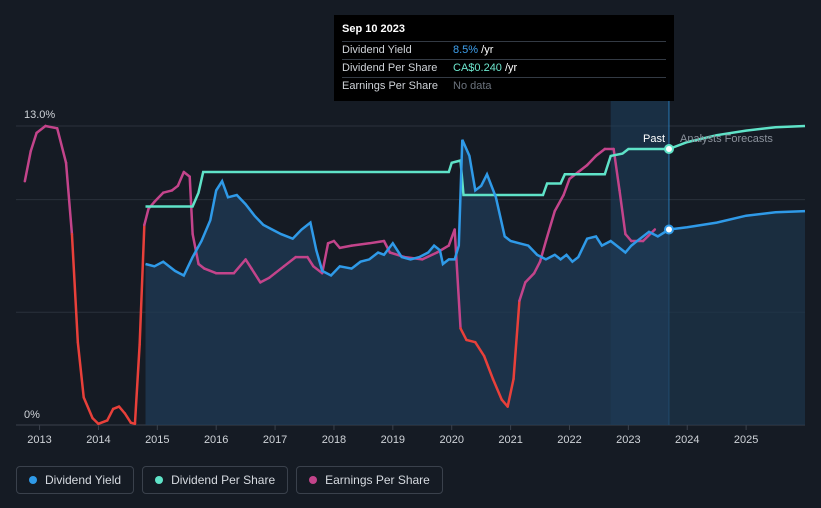 This screenshot has width=821, height=508. Describe the element at coordinates (393, 440) in the screenshot. I see `x-tick-label: 2019` at that location.